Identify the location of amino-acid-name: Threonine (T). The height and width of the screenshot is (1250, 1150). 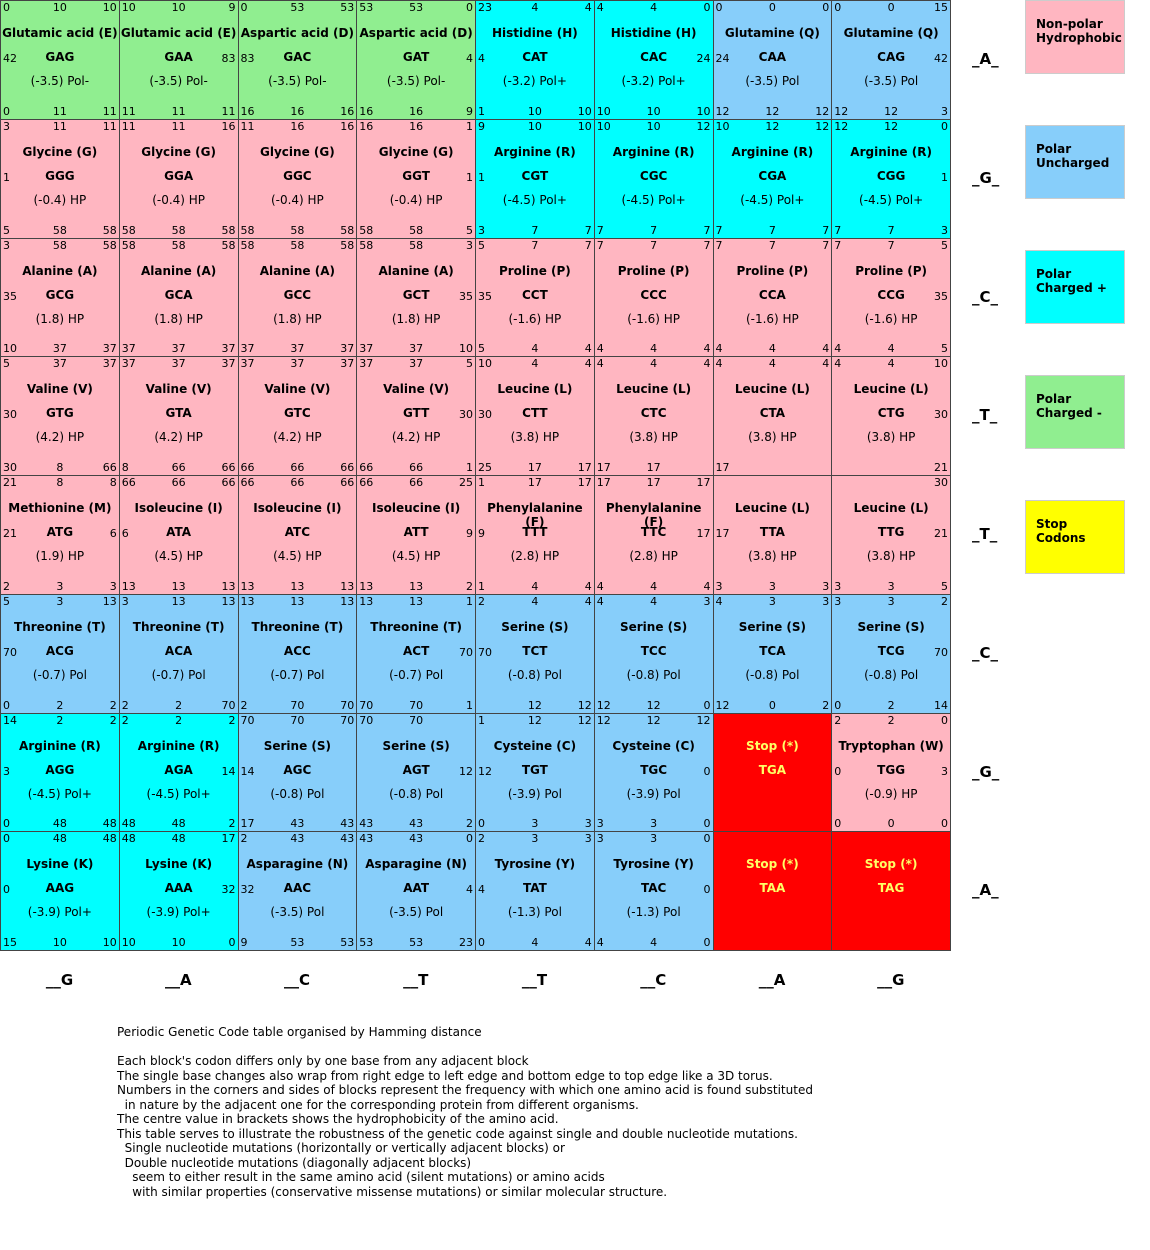
(60, 626).